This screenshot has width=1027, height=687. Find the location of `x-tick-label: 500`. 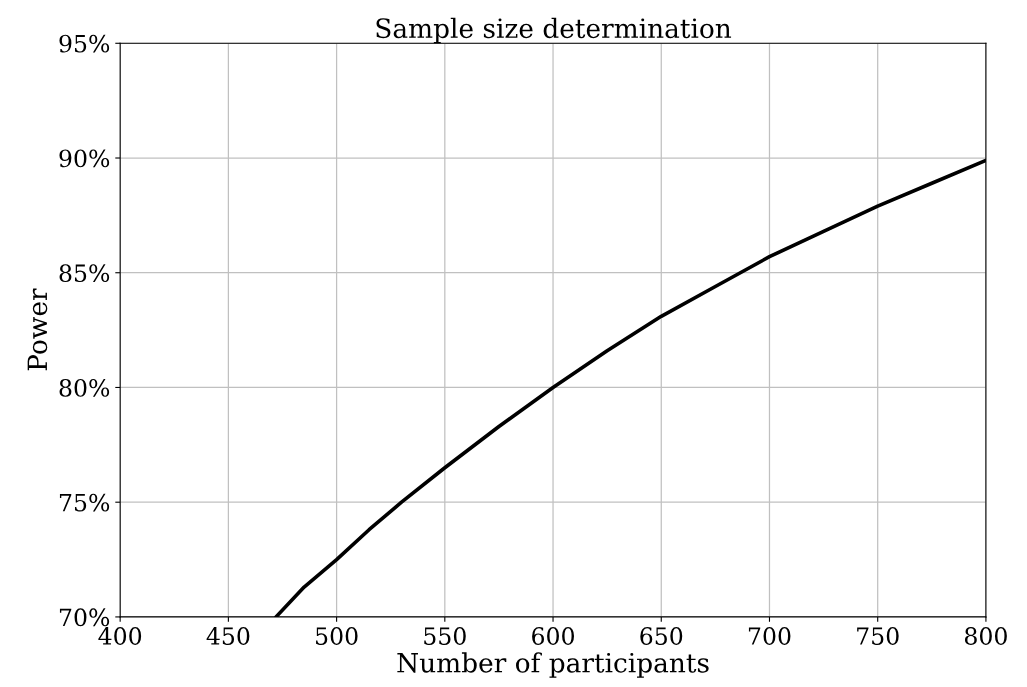

x-tick-label: 500 is located at coordinates (337, 636).